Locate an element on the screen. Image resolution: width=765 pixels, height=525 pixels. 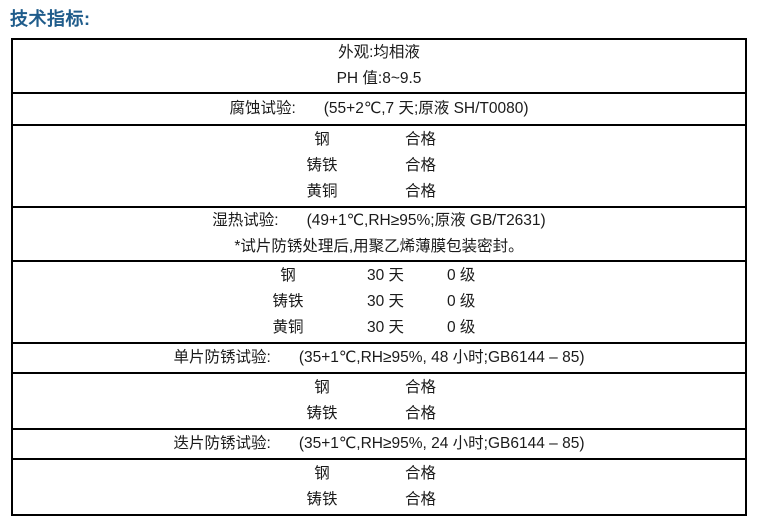
row-stacked-strip-results: 钢合格 铸铁 合格 is located at coordinates (379, 486).